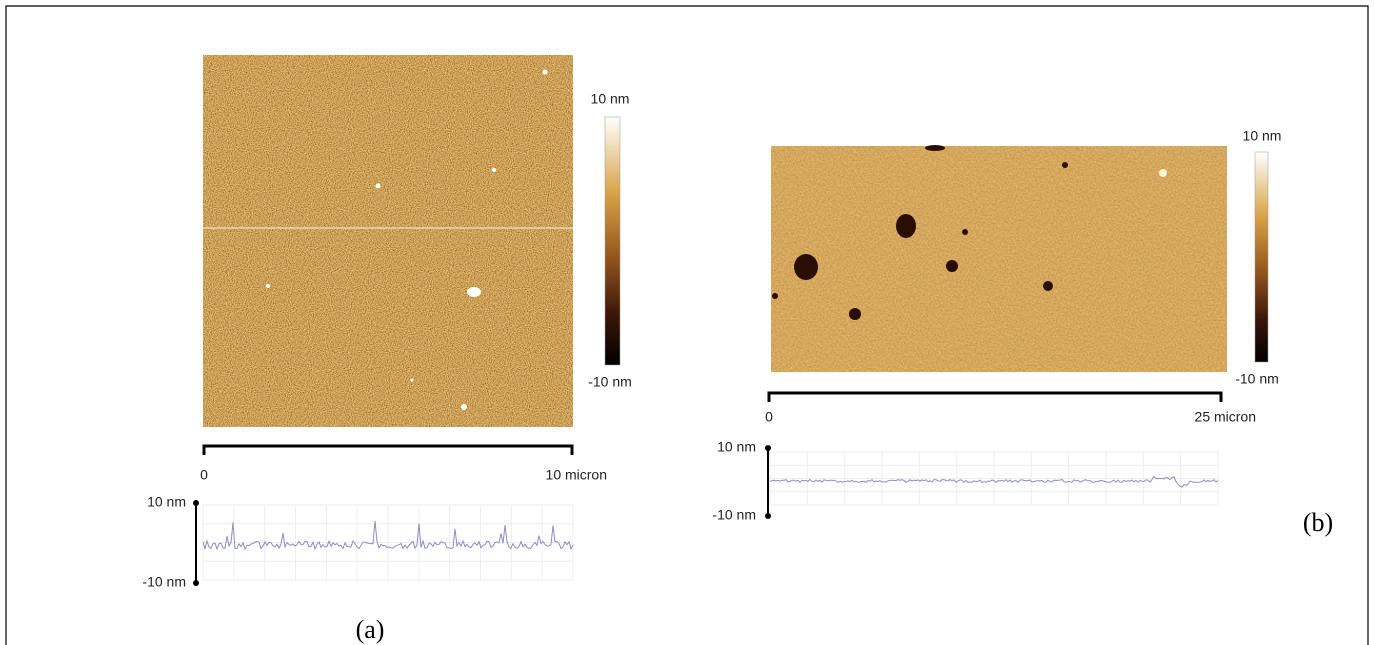  Describe the element at coordinates (576, 475) in the screenshot. I see `scale-end: 10 micron` at that location.